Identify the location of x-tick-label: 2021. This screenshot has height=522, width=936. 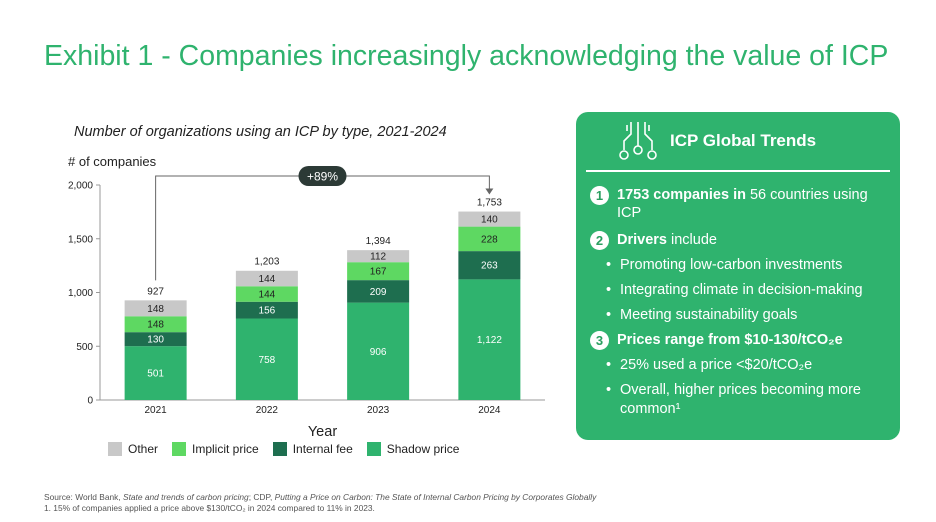
(156, 410).